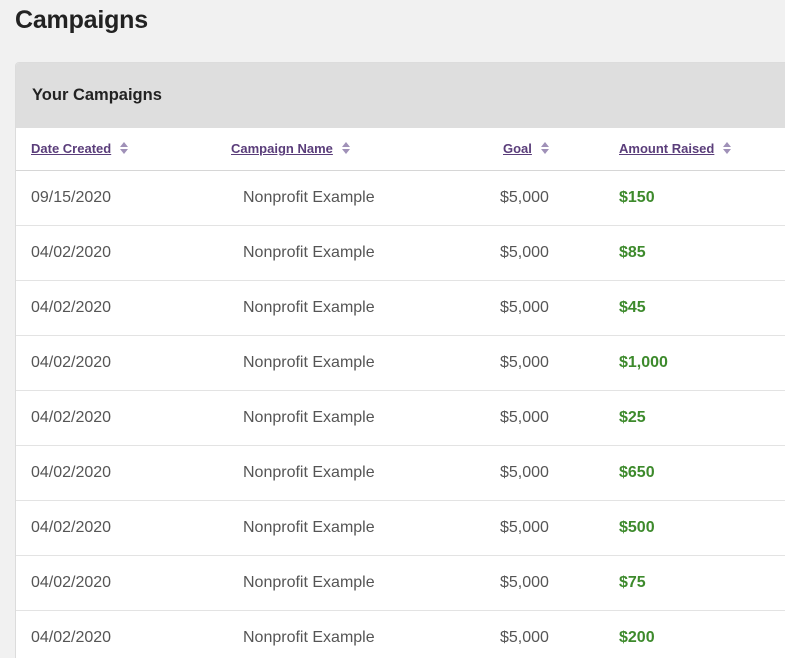 The image size is (785, 658). What do you see at coordinates (517, 149) in the screenshot?
I see `sort-by-goal-link: Goal` at bounding box center [517, 149].